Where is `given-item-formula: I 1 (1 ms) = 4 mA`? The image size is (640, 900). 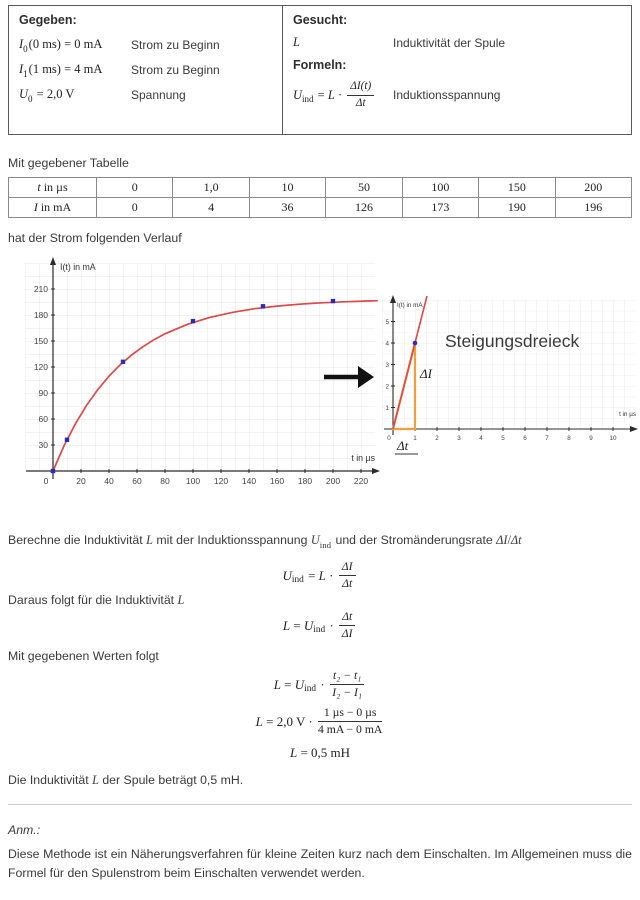
given-item-formula: I 1 (1 ms) = 4 mA is located at coordinates (61, 70).